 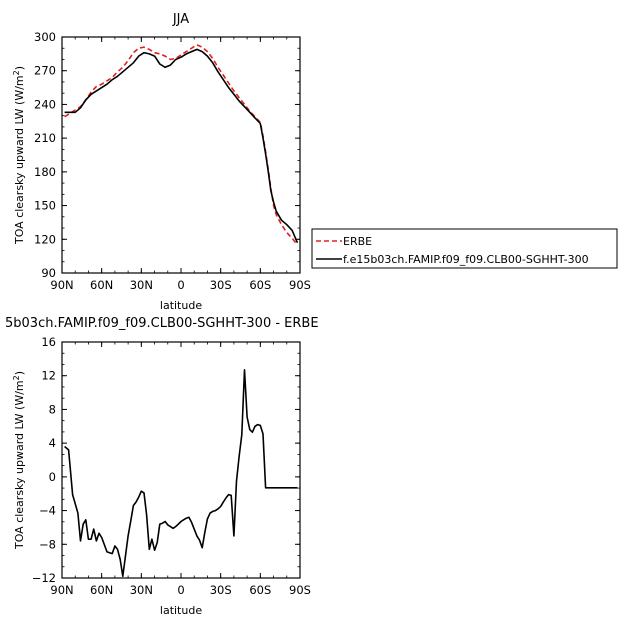 What do you see at coordinates (47, 511) in the screenshot?
I see `y-tick-label: −4` at bounding box center [47, 511].